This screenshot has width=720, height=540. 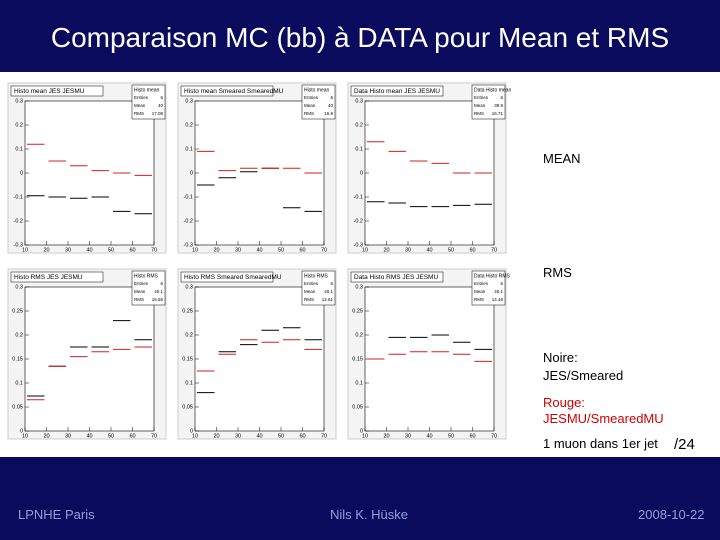 I want to click on note-black-text: JES/Smeared, so click(x=583, y=375).